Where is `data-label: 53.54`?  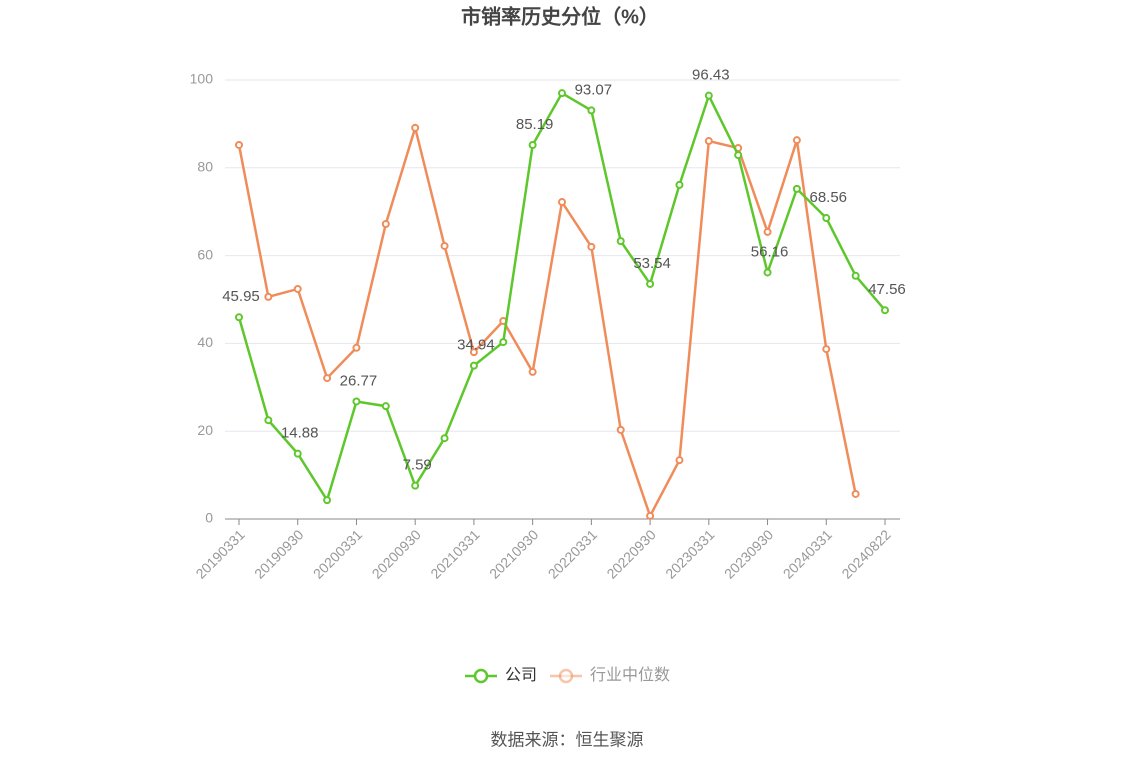
data-label: 53.54 is located at coordinates (652, 263).